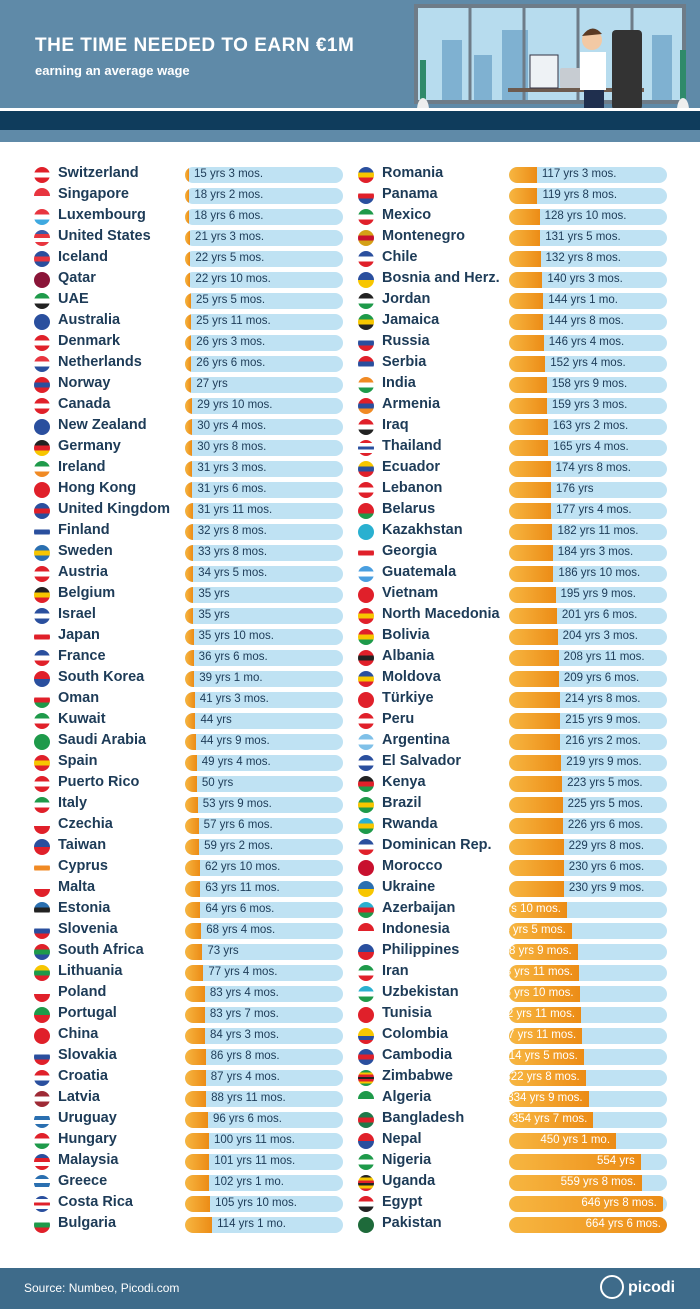  Describe the element at coordinates (541, 972) in the screenshot. I see `bar-value-label: 293 yrs 11 mos.` at that location.